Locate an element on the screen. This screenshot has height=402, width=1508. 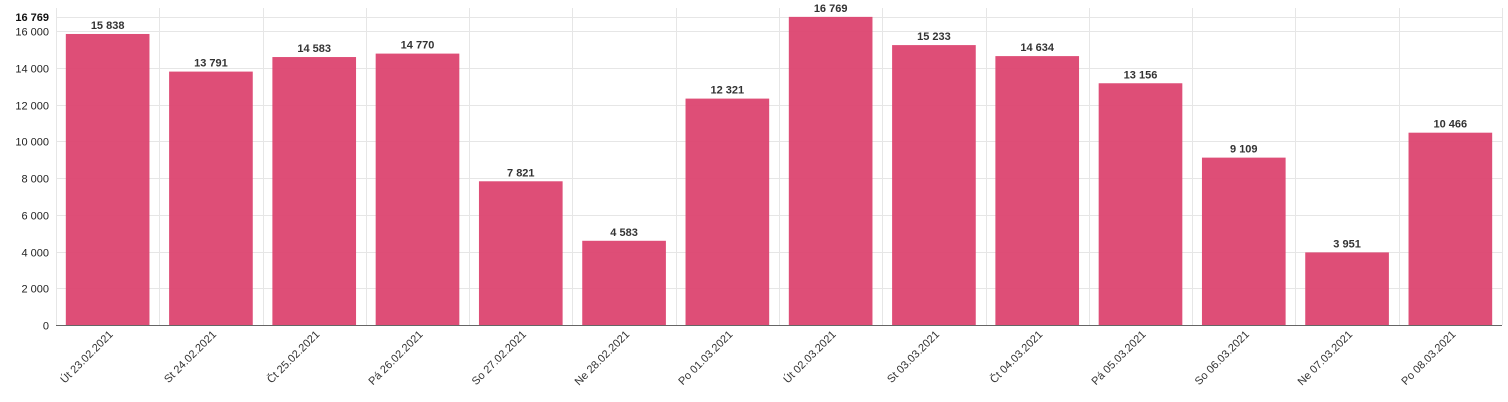
bar-value-label: 15 838 is located at coordinates (108, 26).